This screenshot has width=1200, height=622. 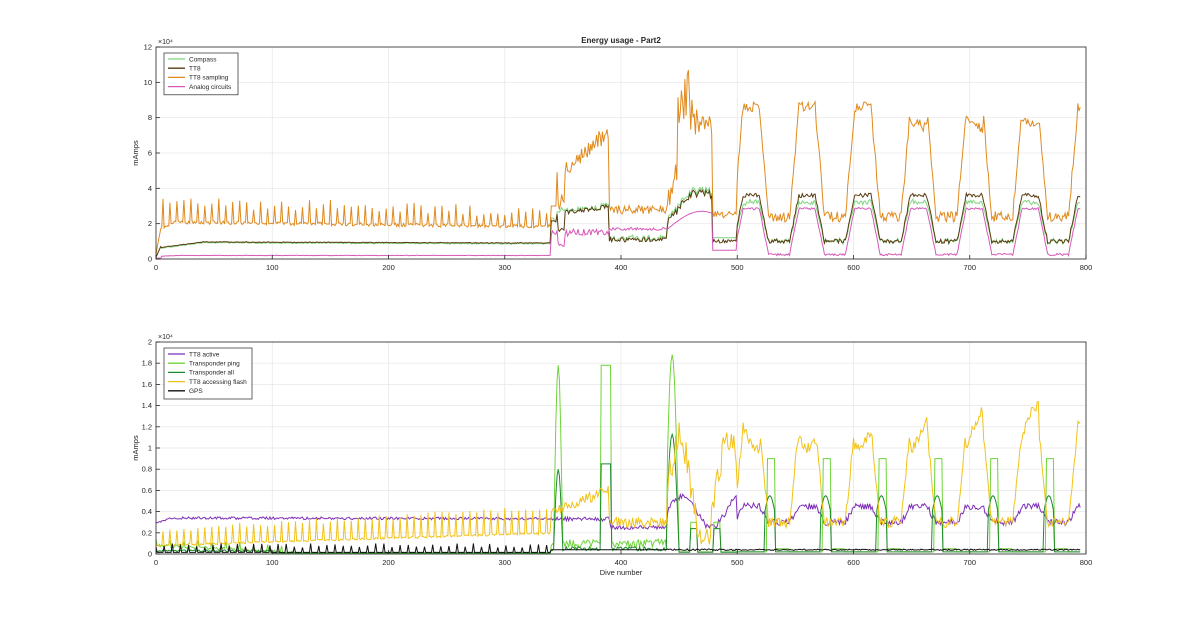 I want to click on top-x-tick-label: 100, so click(x=272, y=267).